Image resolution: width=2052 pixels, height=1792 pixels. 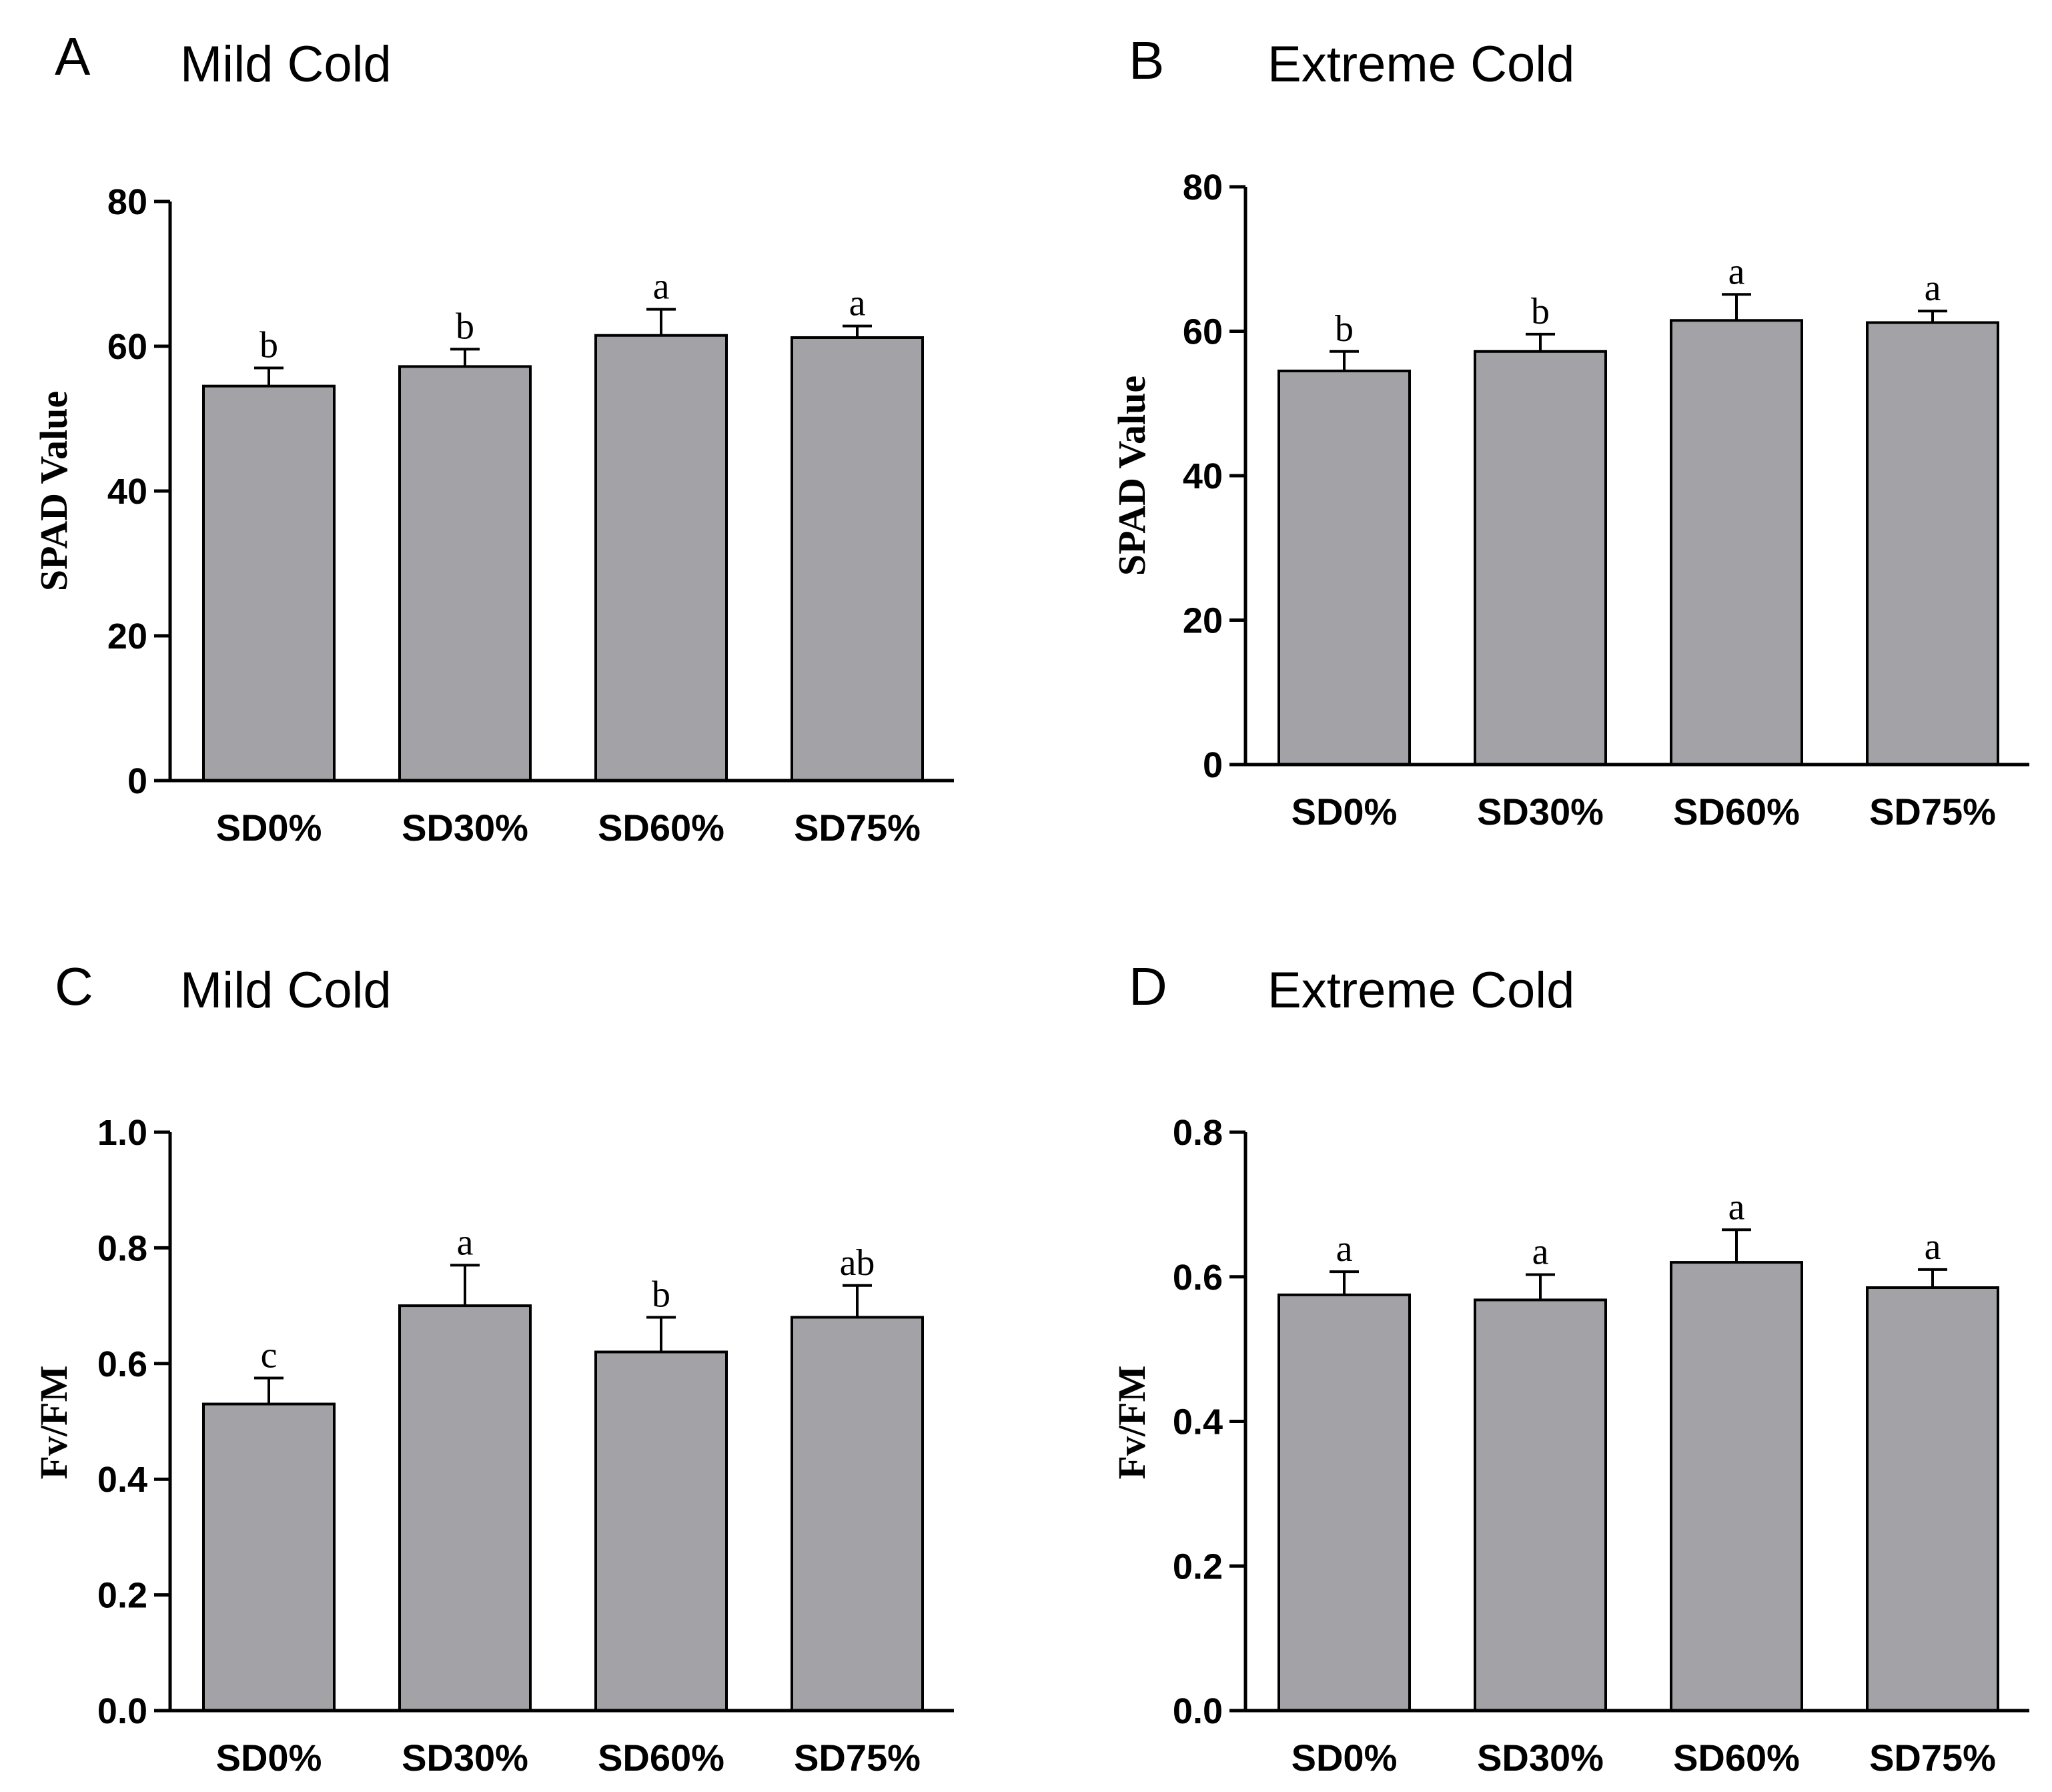 I want to click on significance-label: ab, so click(x=857, y=1263).